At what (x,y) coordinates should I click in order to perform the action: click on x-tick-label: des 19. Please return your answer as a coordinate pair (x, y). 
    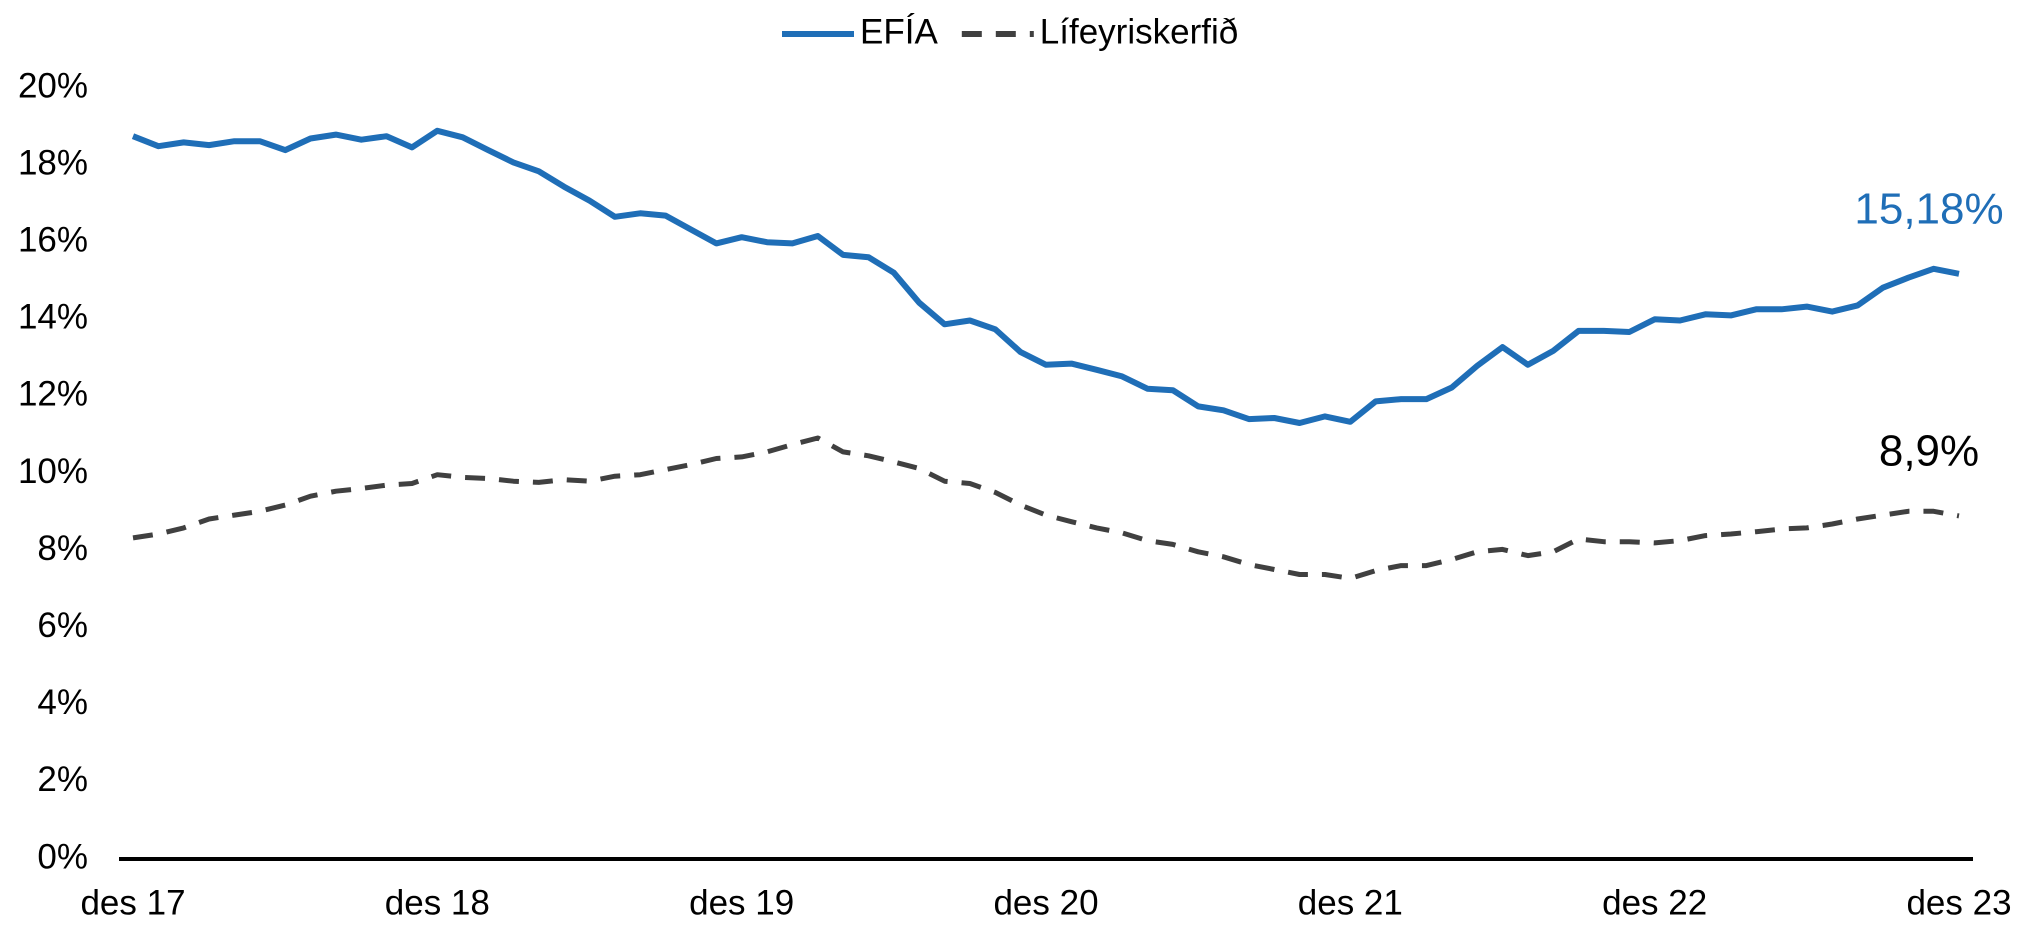
    Looking at the image, I should click on (741, 902).